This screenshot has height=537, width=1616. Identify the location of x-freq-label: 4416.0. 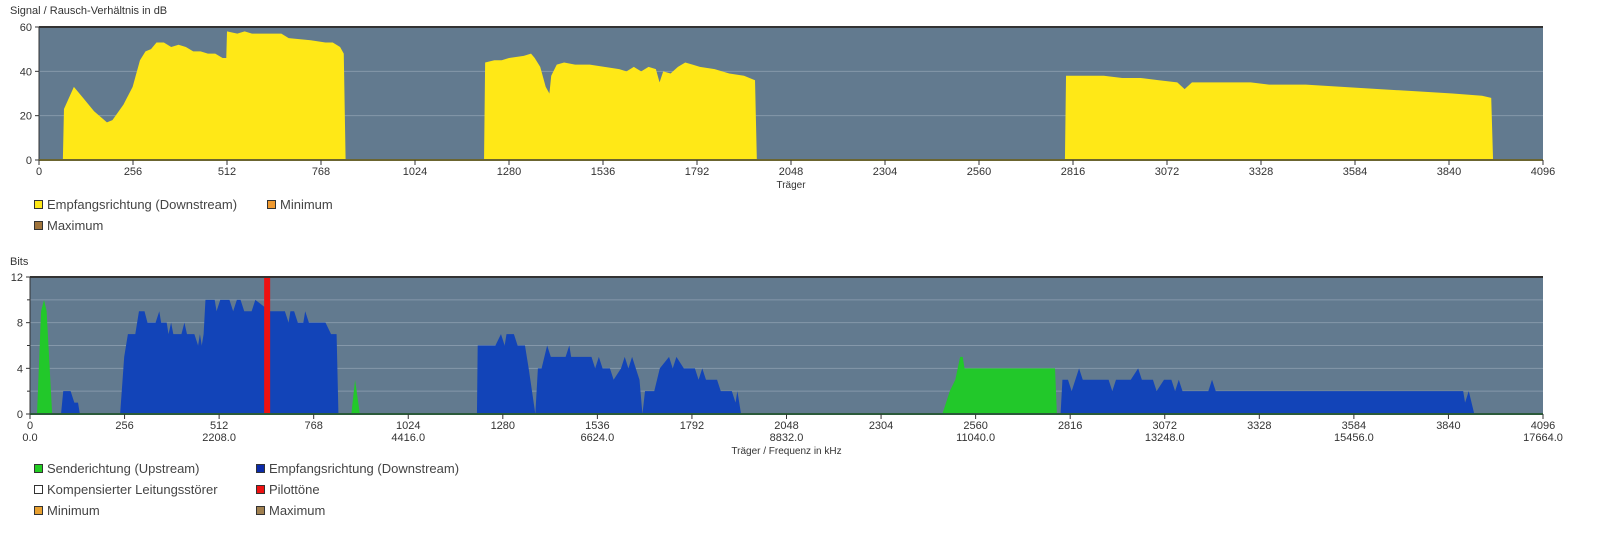
(408, 438).